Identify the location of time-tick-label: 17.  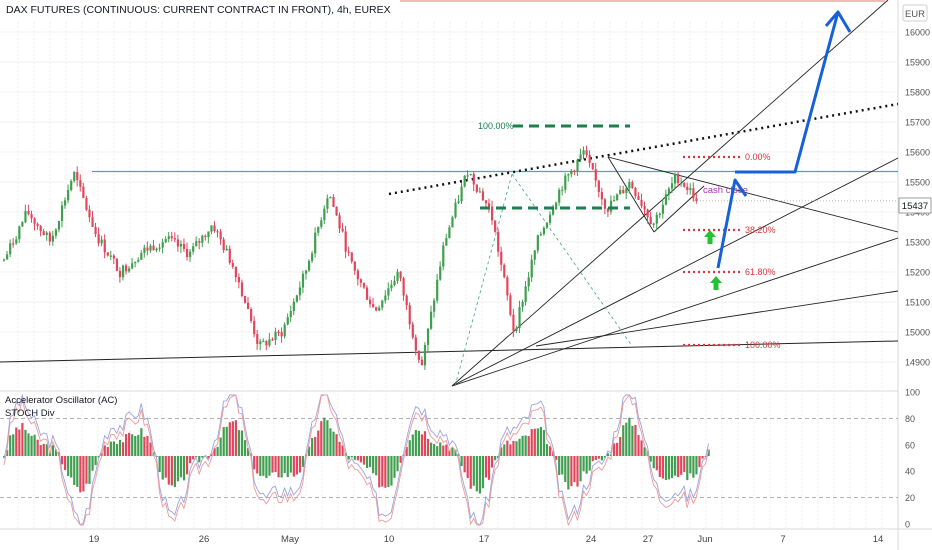
(484, 539).